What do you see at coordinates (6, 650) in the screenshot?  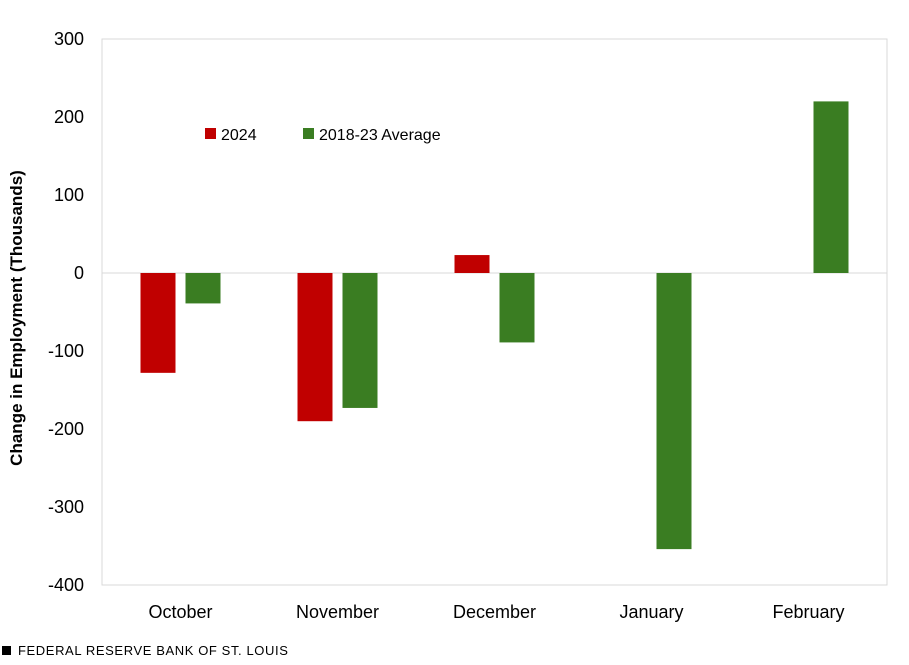 I see `square-icon` at bounding box center [6, 650].